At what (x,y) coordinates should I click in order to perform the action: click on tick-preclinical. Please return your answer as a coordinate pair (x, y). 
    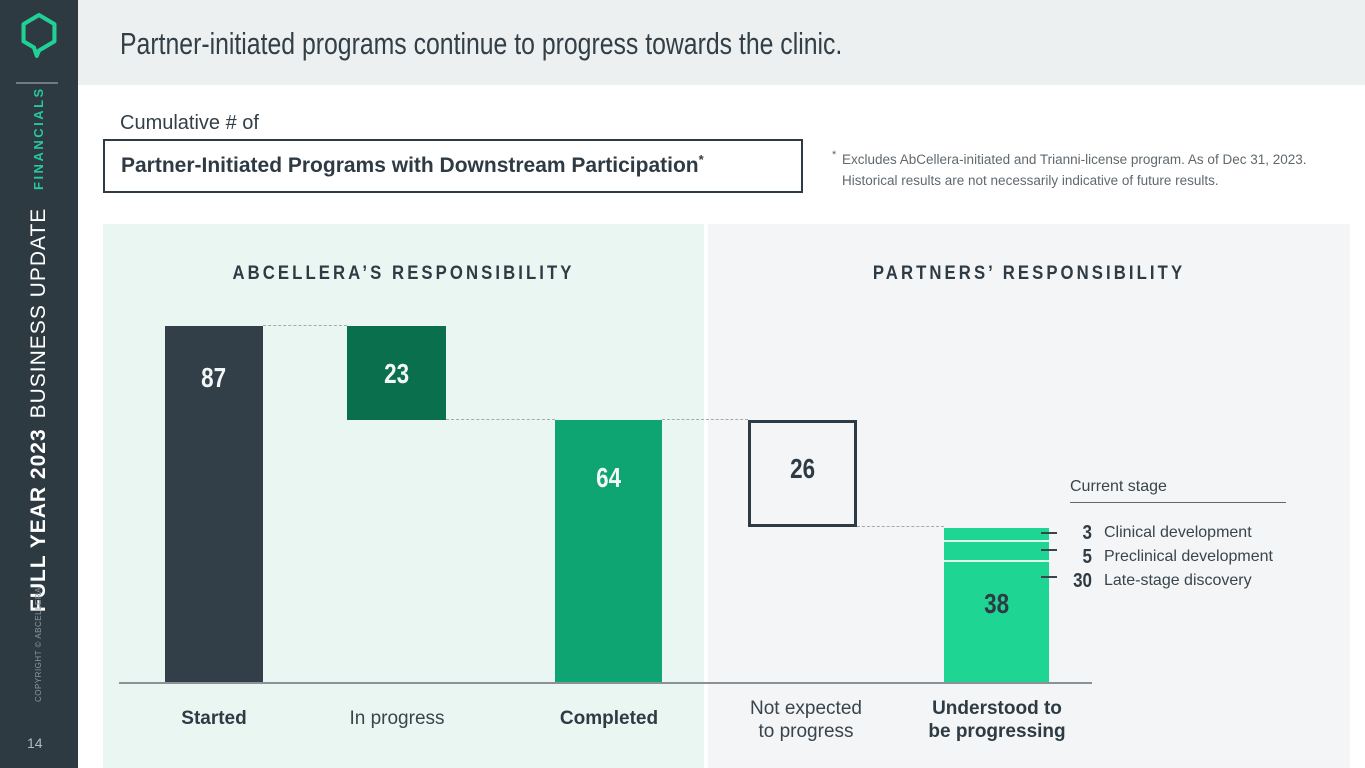
    Looking at the image, I should click on (1049, 550).